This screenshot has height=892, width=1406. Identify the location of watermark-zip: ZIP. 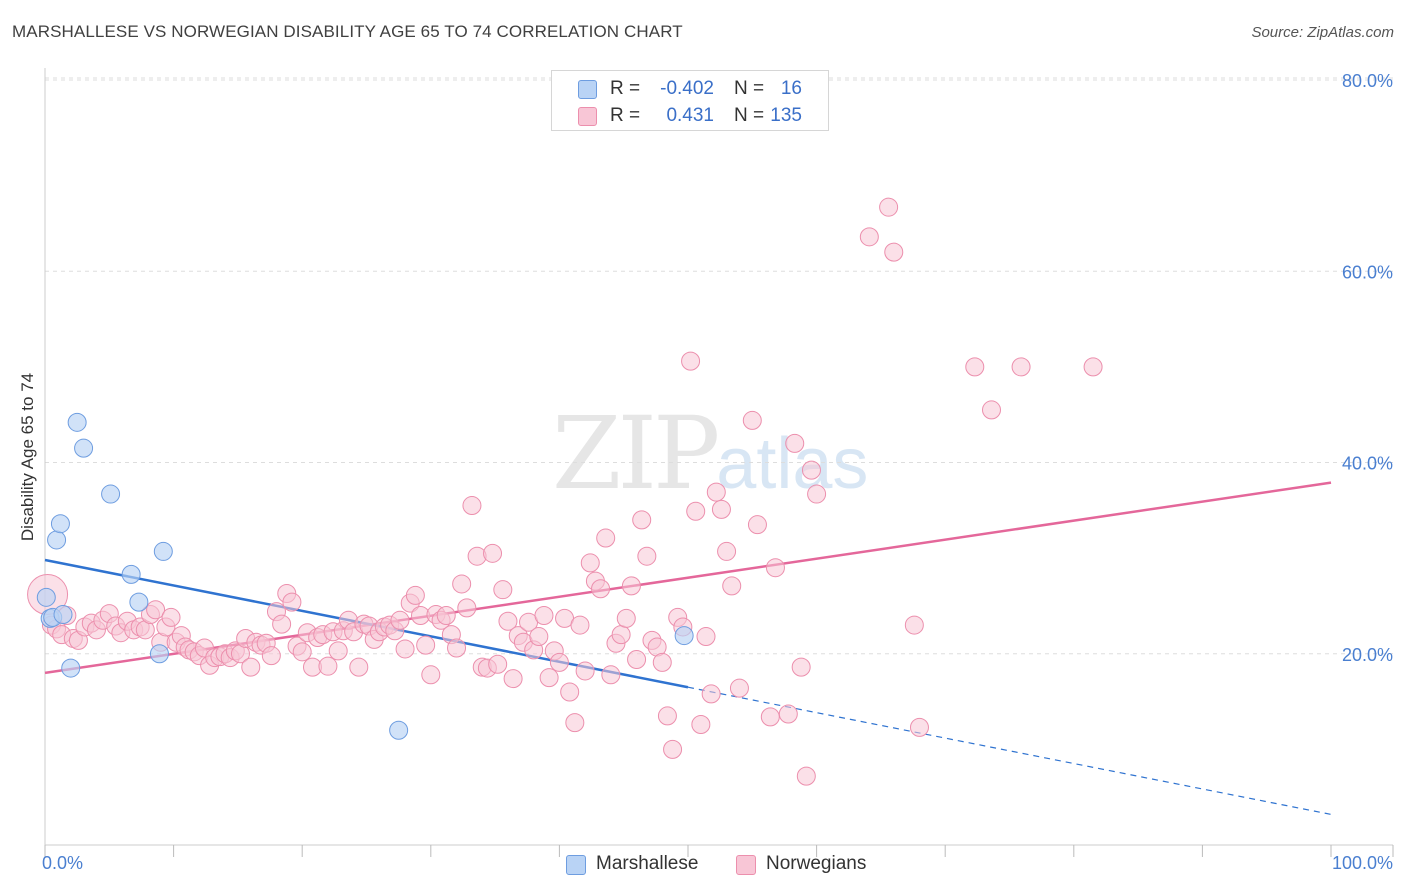
(636, 453).